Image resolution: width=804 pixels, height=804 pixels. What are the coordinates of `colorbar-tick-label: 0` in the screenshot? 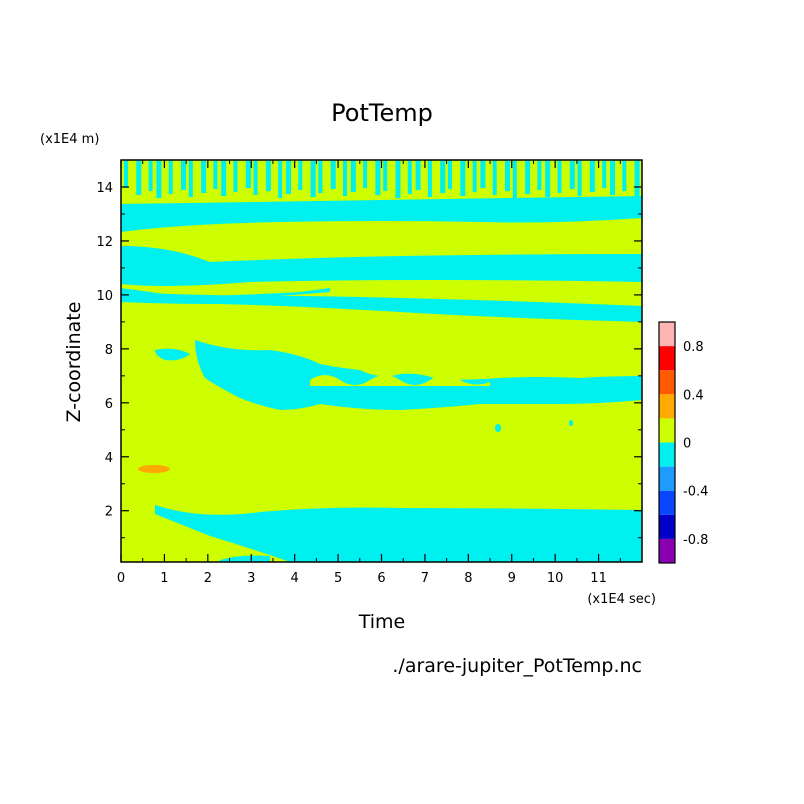 It's located at (687, 444).